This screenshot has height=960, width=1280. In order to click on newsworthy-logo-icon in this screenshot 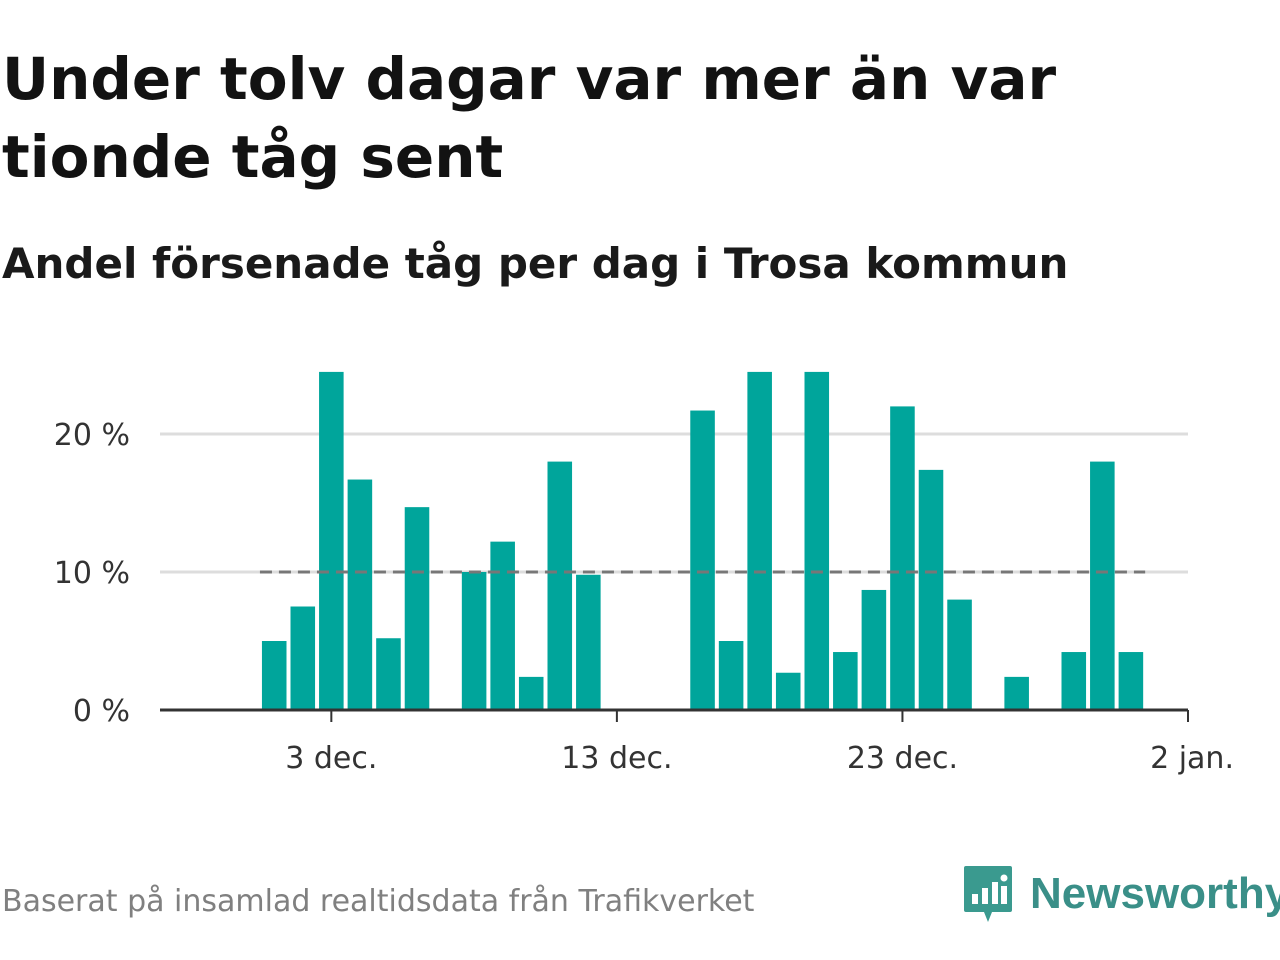, I will do `click(988, 894)`.